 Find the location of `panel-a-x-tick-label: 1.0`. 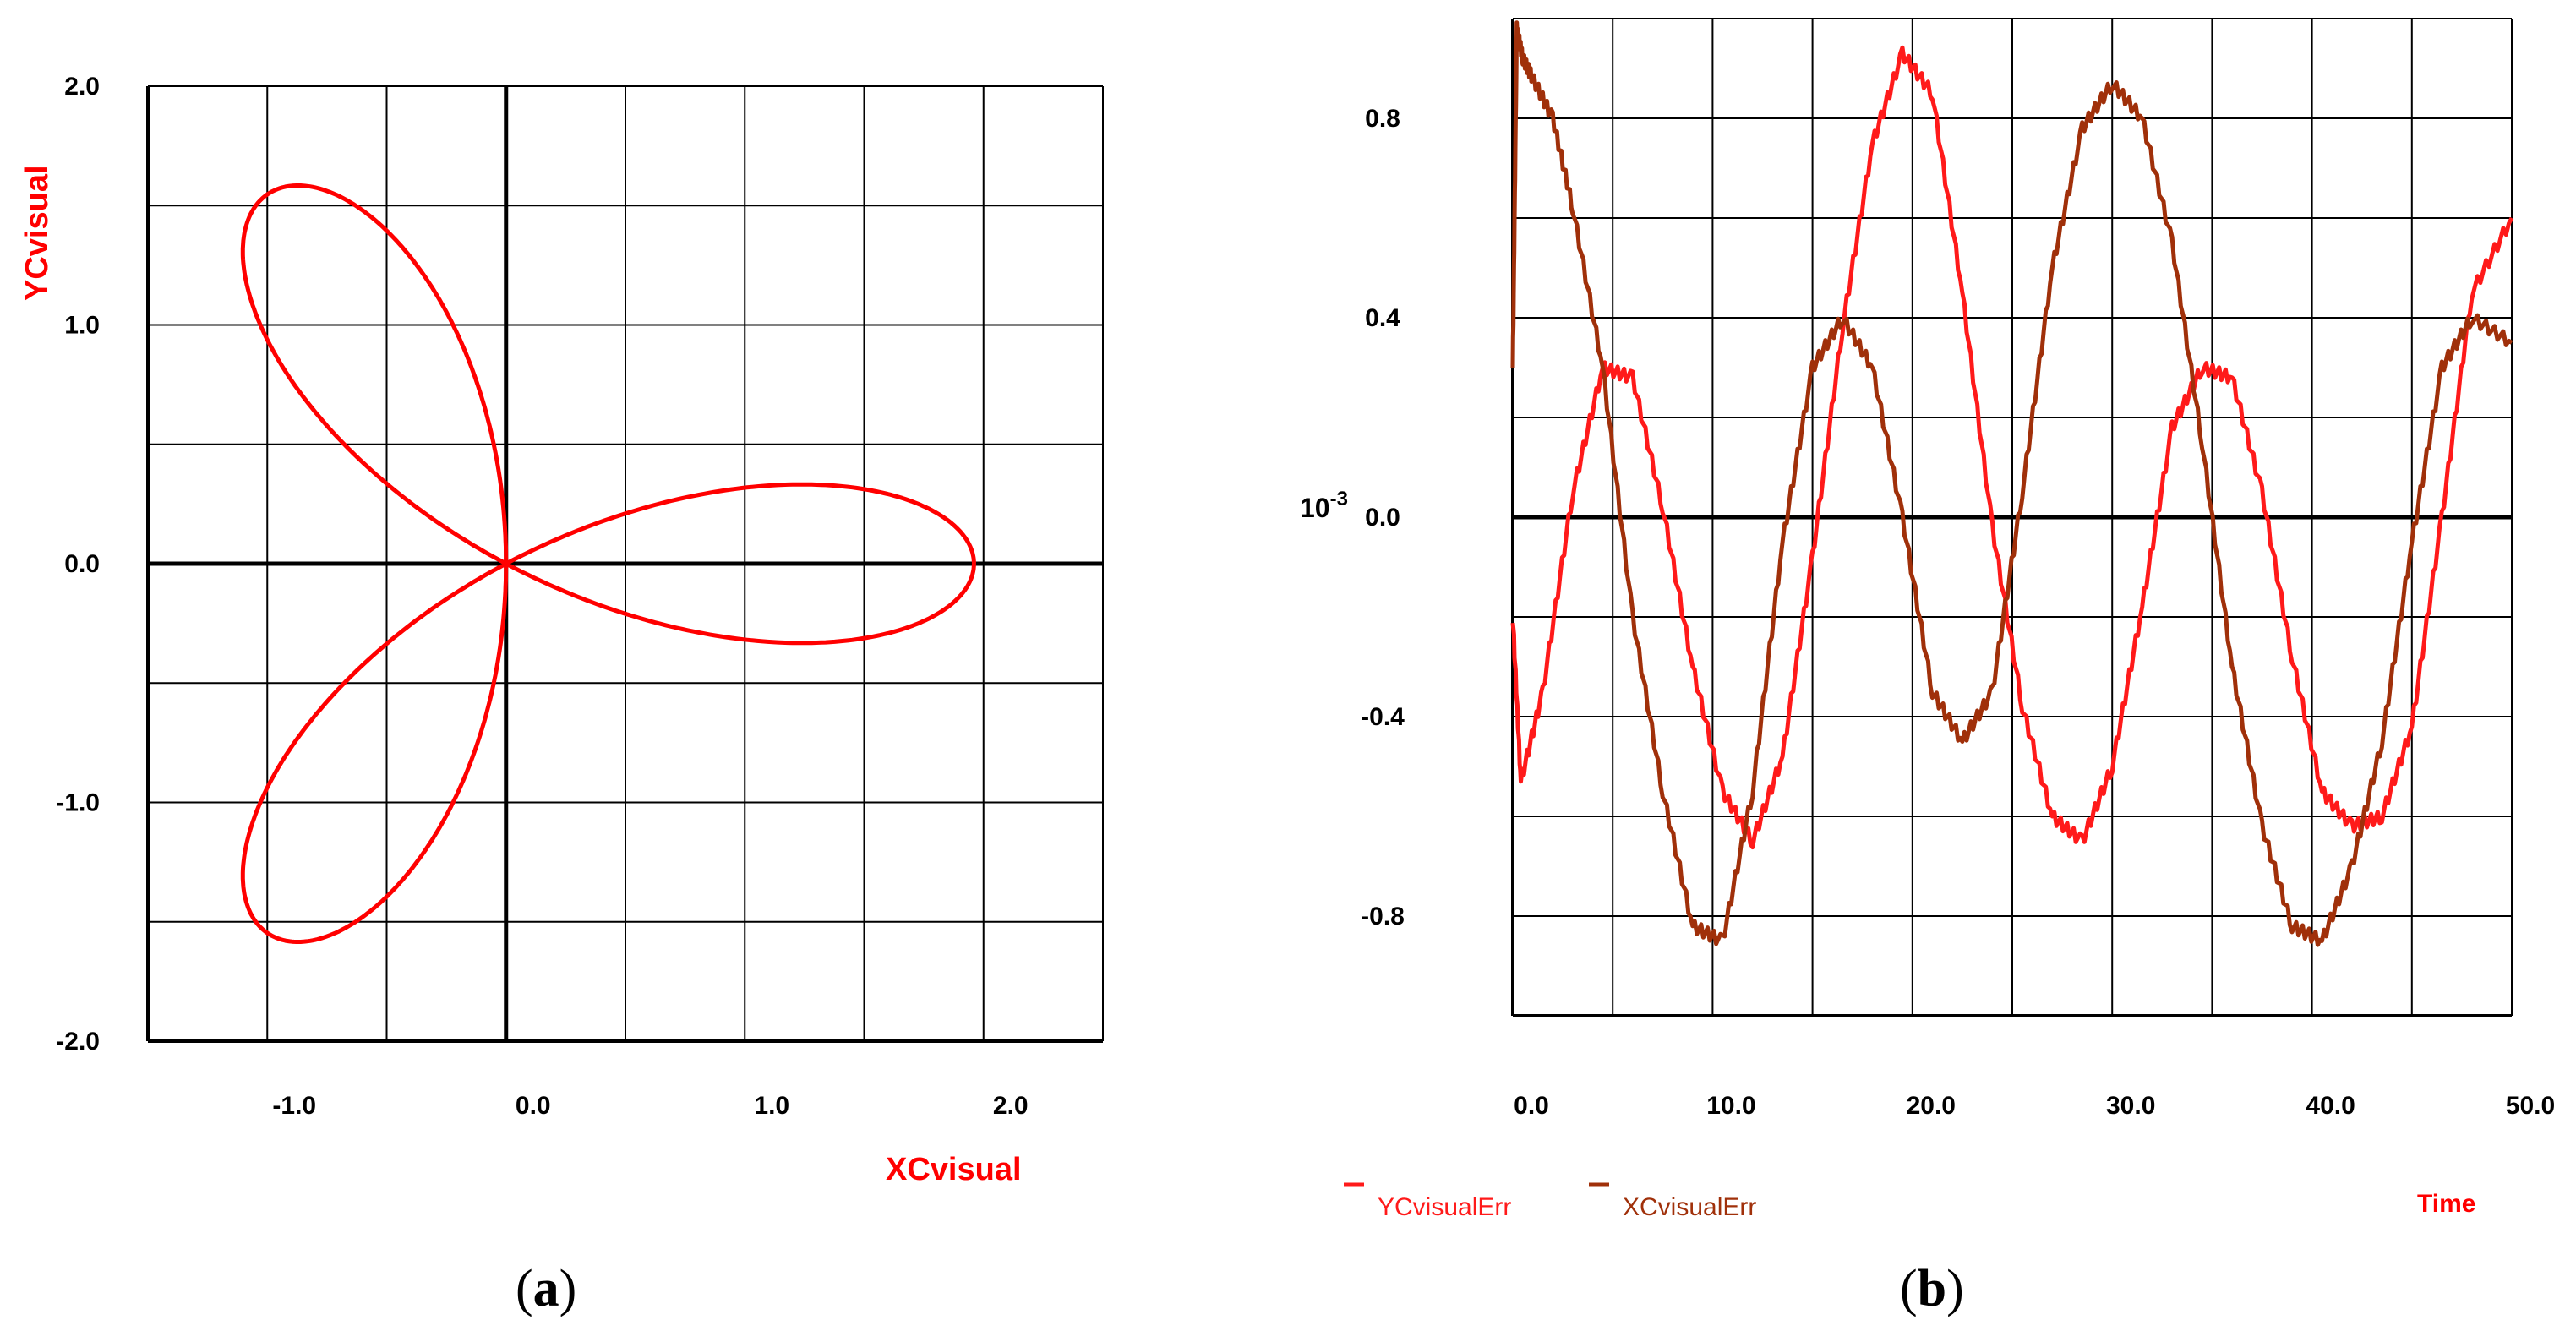

panel-a-x-tick-label: 1.0 is located at coordinates (771, 1106).